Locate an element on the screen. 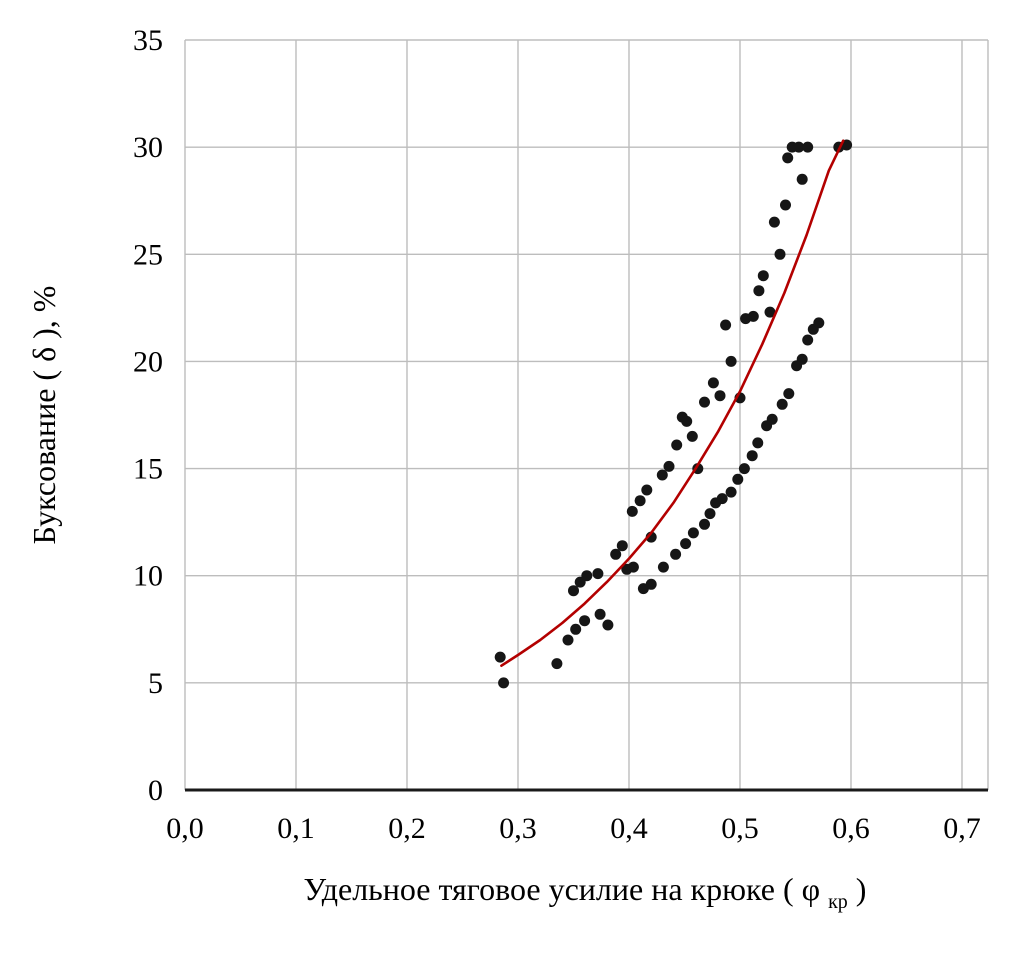 This screenshot has width=1017, height=977. y-tick-label: 20 is located at coordinates (148, 361).